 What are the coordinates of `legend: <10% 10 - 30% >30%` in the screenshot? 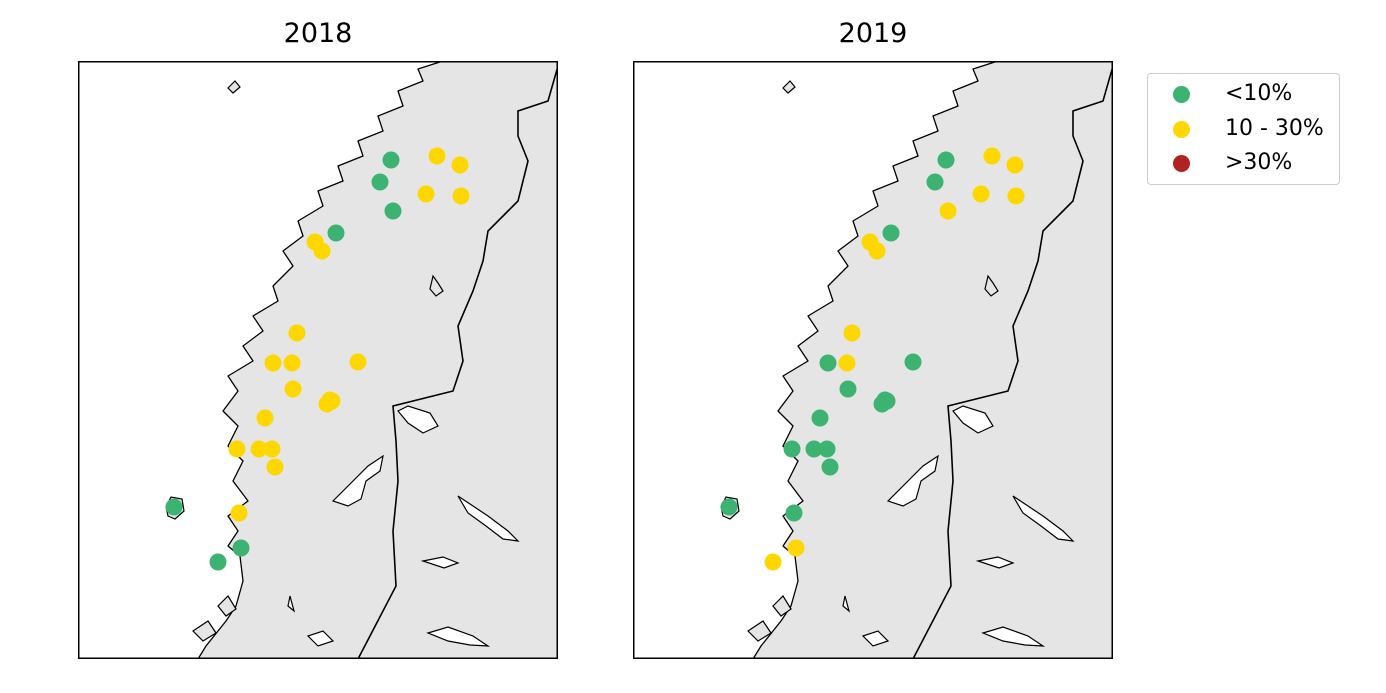 It's located at (1243, 129).